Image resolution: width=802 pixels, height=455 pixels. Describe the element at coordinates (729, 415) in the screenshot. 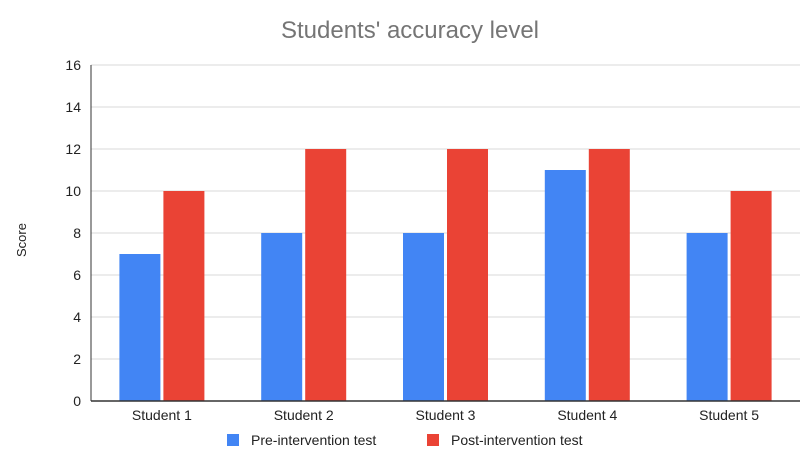

I see `x-tick-label: Student 5` at that location.